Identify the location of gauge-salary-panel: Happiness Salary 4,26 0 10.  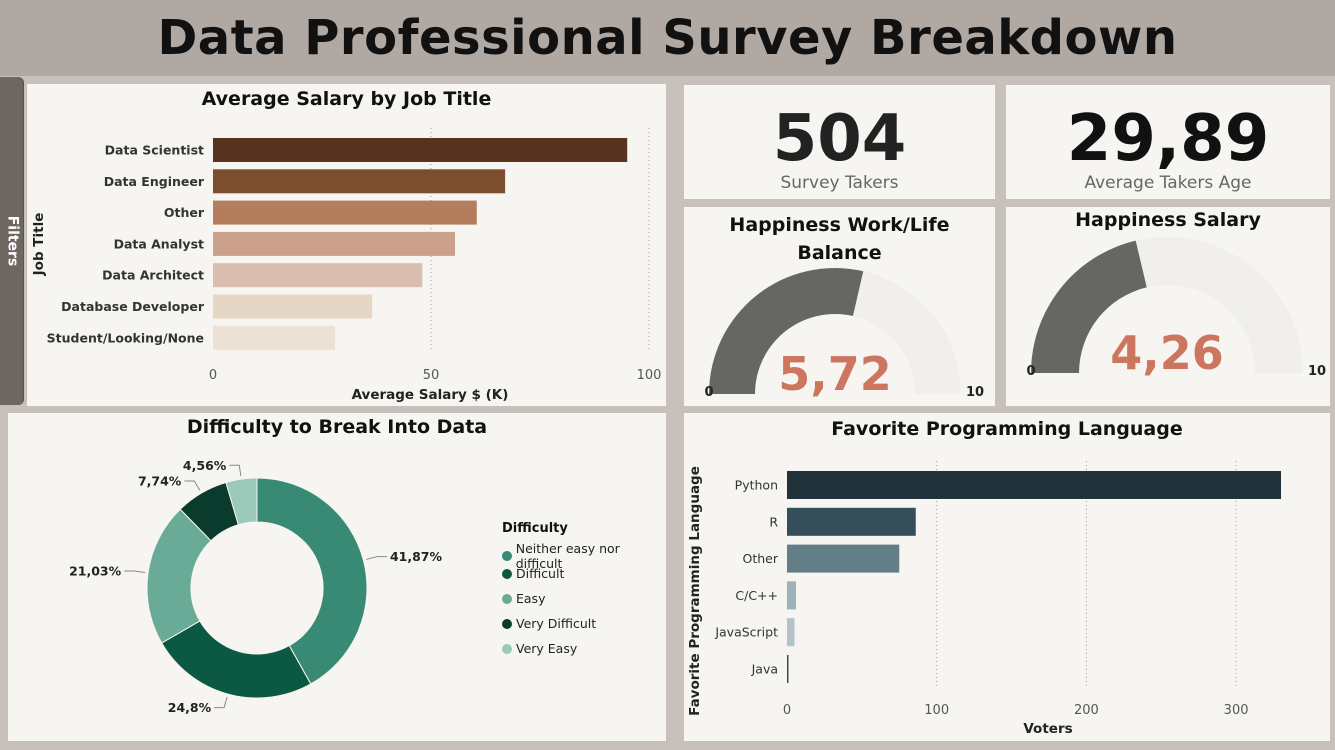
(1168, 306).